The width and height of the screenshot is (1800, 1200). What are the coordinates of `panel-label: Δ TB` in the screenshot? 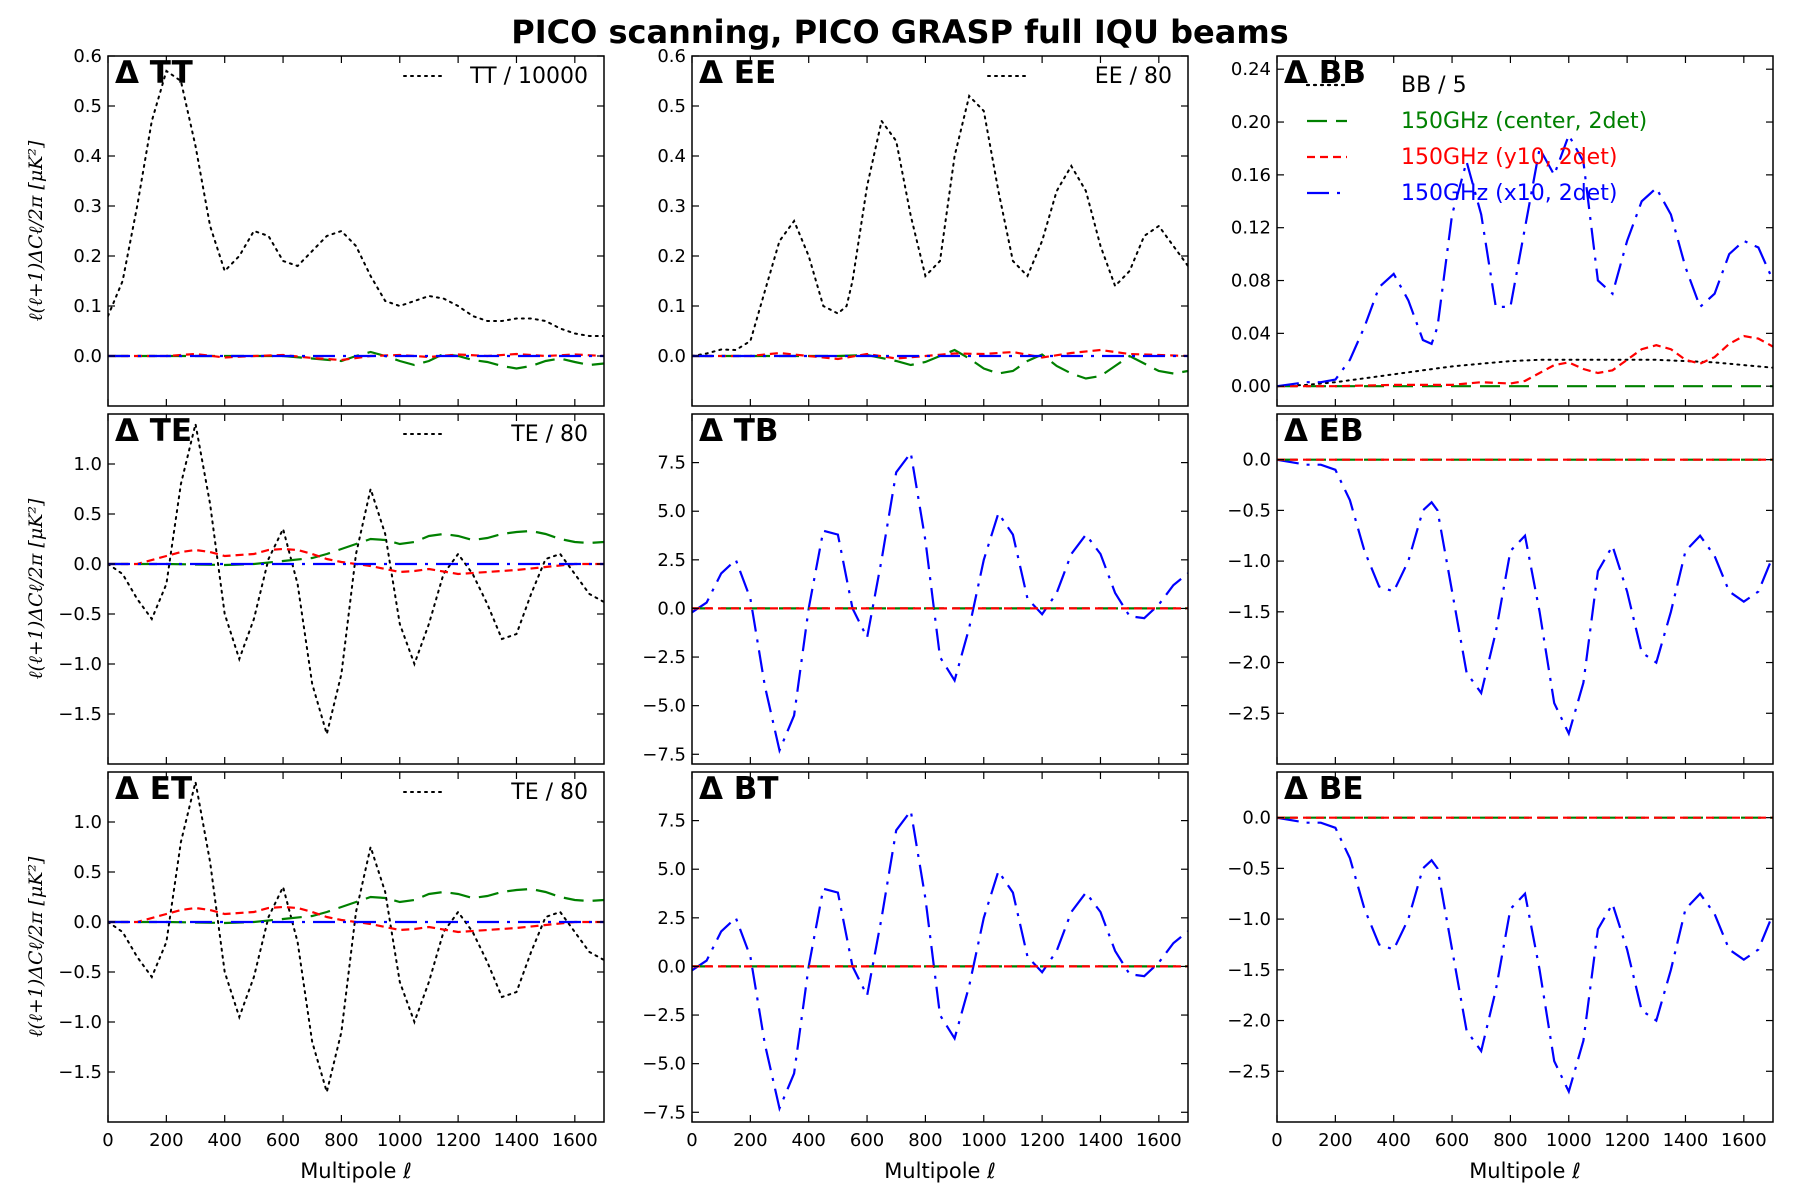 It's located at (739, 431).